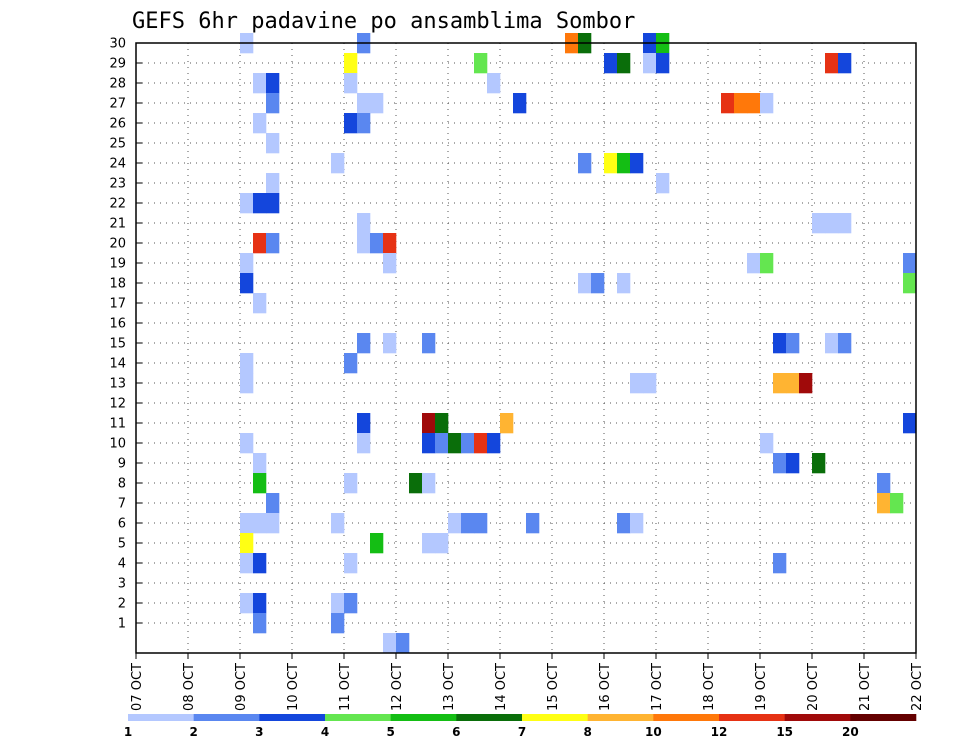 This screenshot has width=960, height=742. What do you see at coordinates (117, 84) in the screenshot?
I see `y-tick-label: 28` at bounding box center [117, 84].